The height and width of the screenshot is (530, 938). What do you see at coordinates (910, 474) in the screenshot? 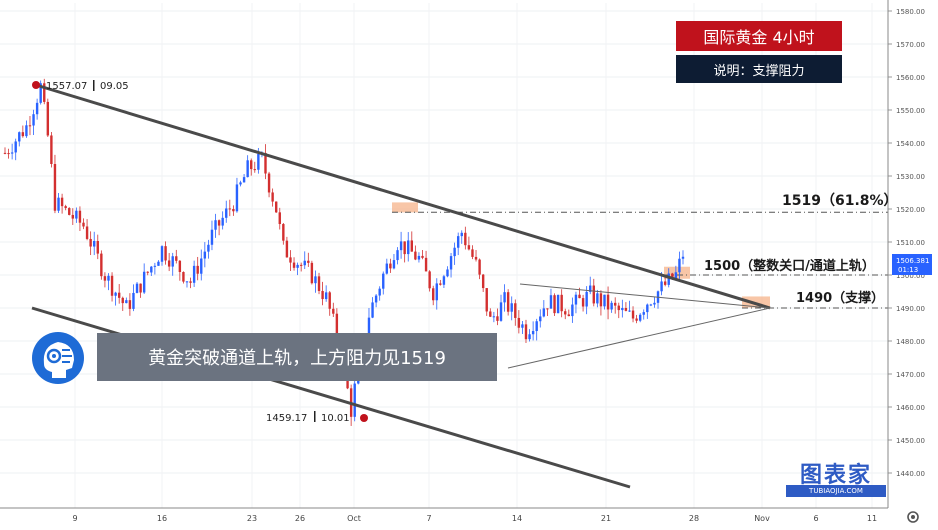
I see `y-tick-label: 1440.00` at bounding box center [910, 474].